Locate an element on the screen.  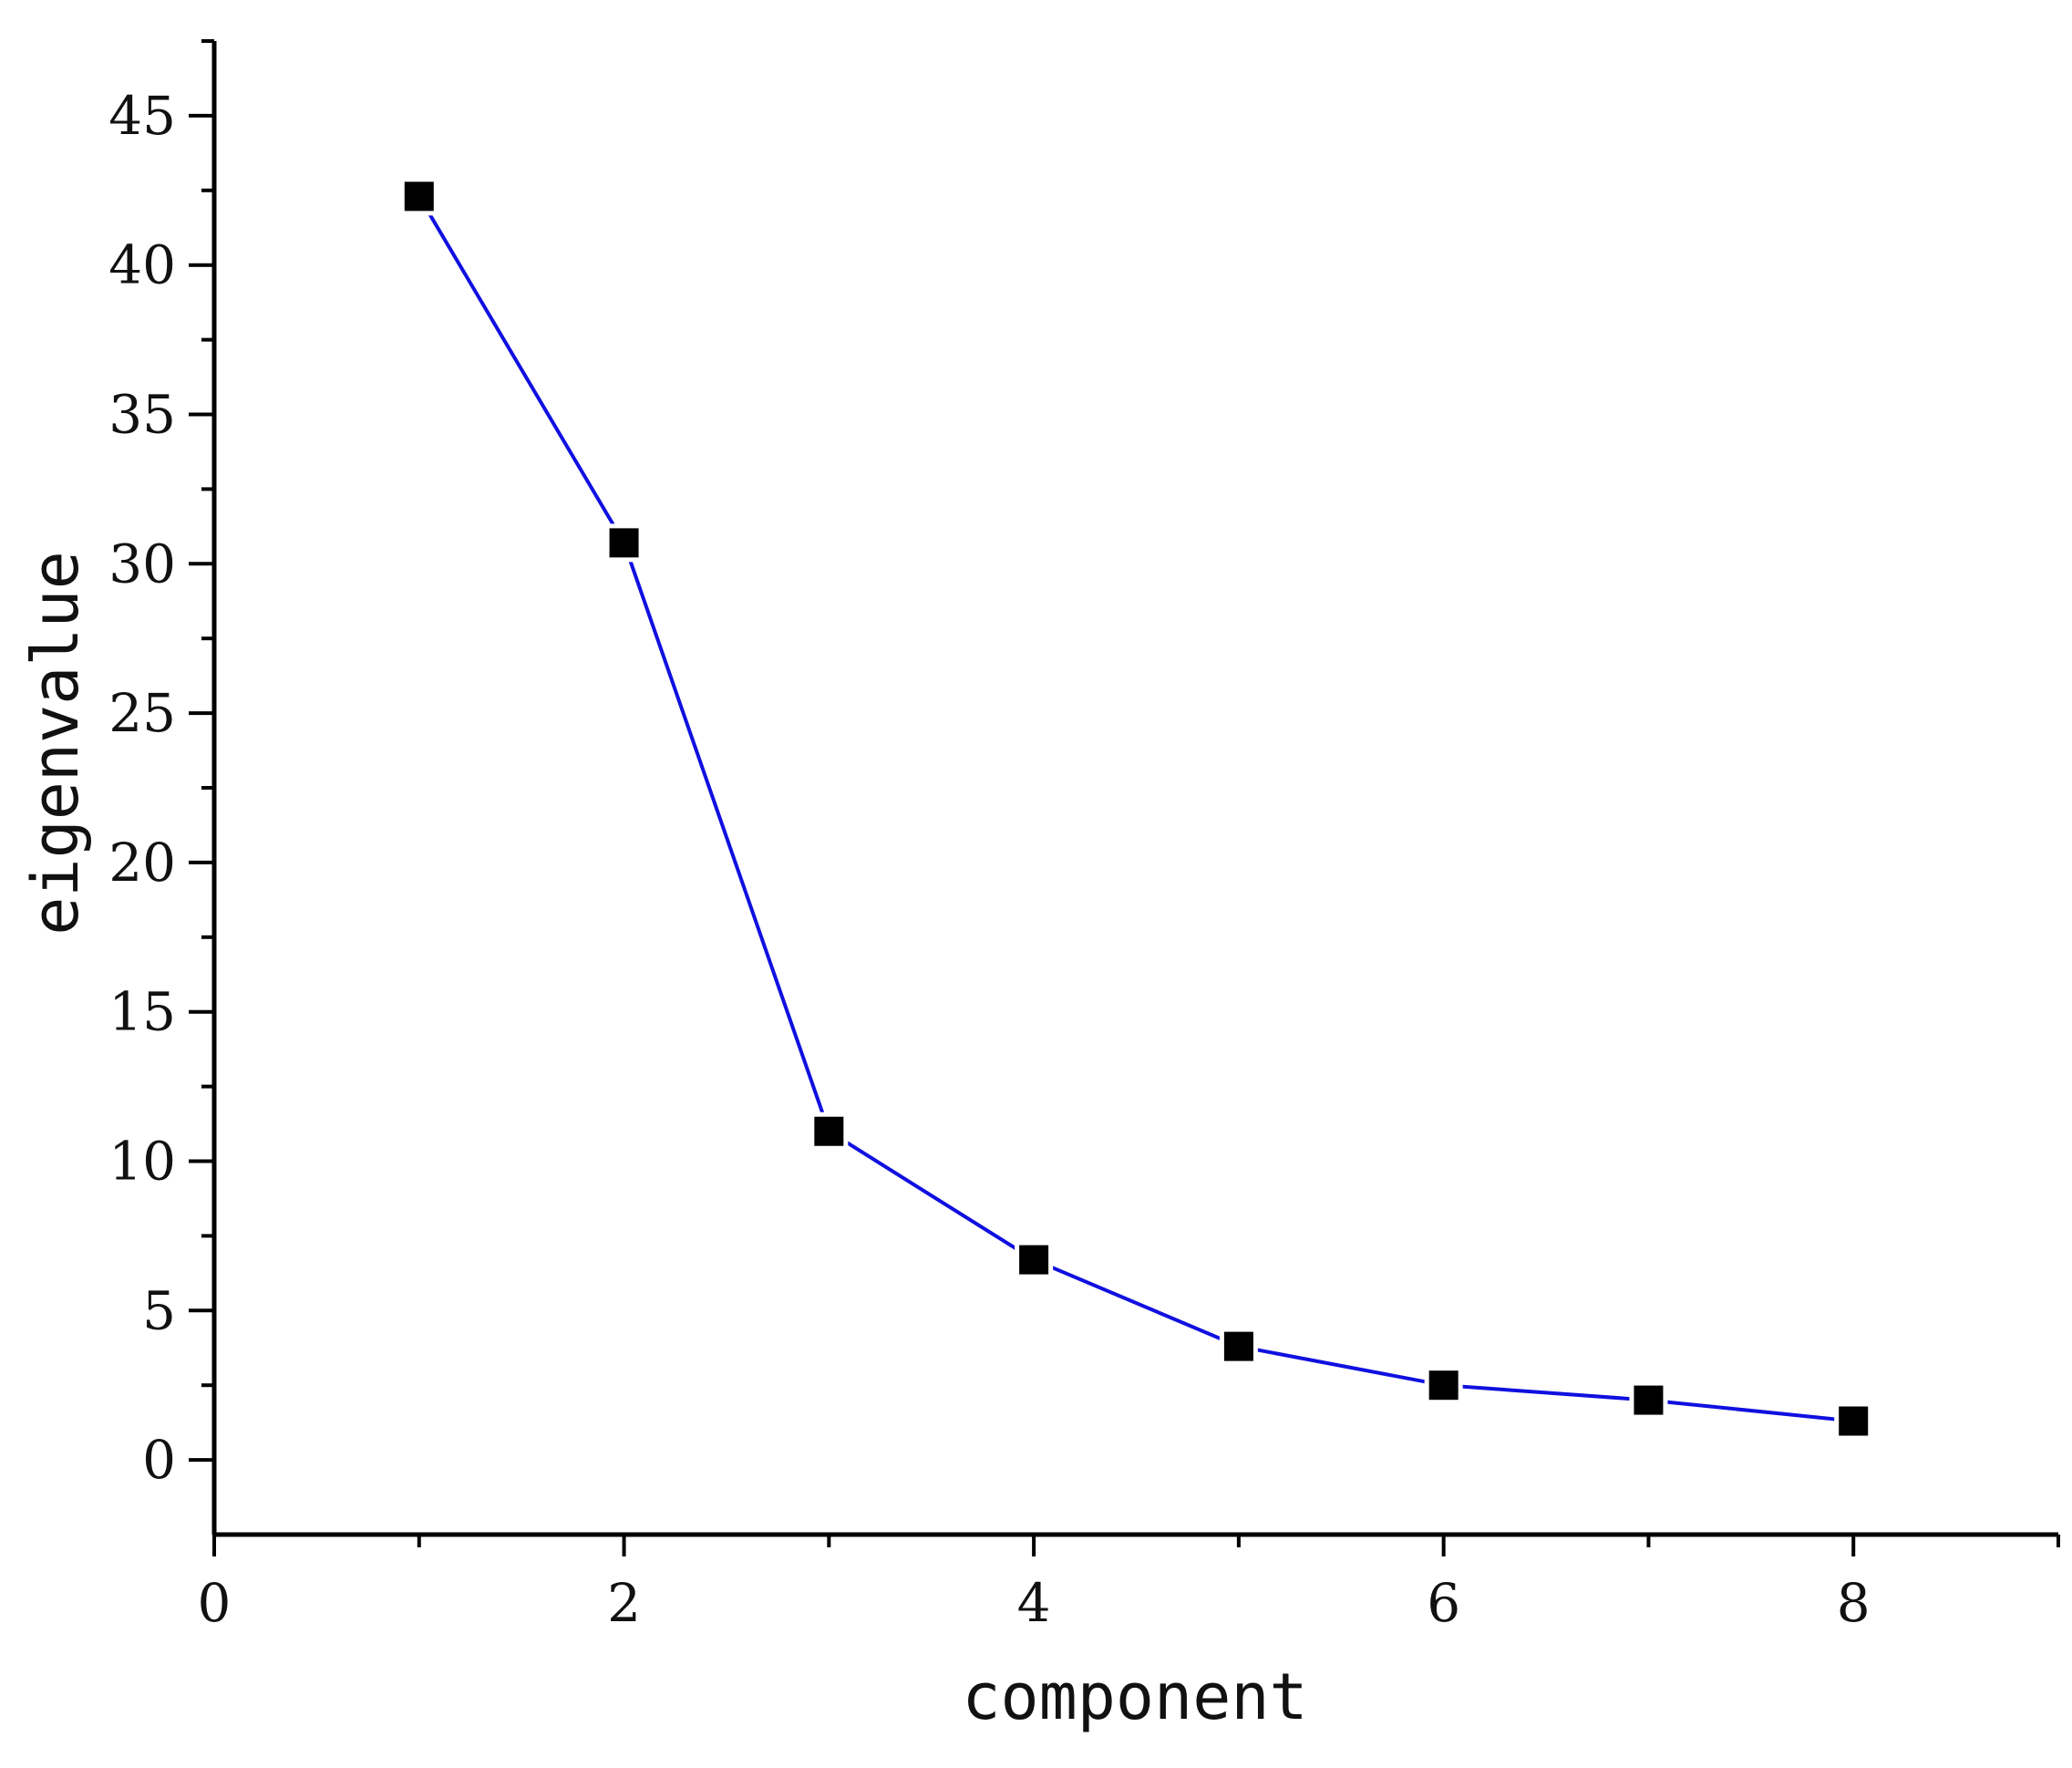
y-tick-label: 25 is located at coordinates (142, 713).